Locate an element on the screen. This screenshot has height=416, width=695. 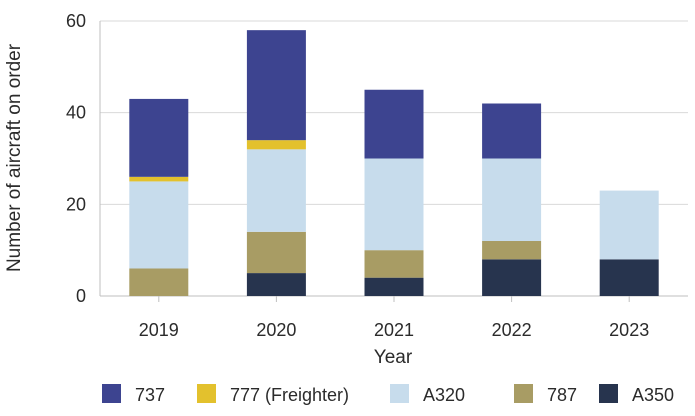
bar-group-2020 is located at coordinates (276, 163).